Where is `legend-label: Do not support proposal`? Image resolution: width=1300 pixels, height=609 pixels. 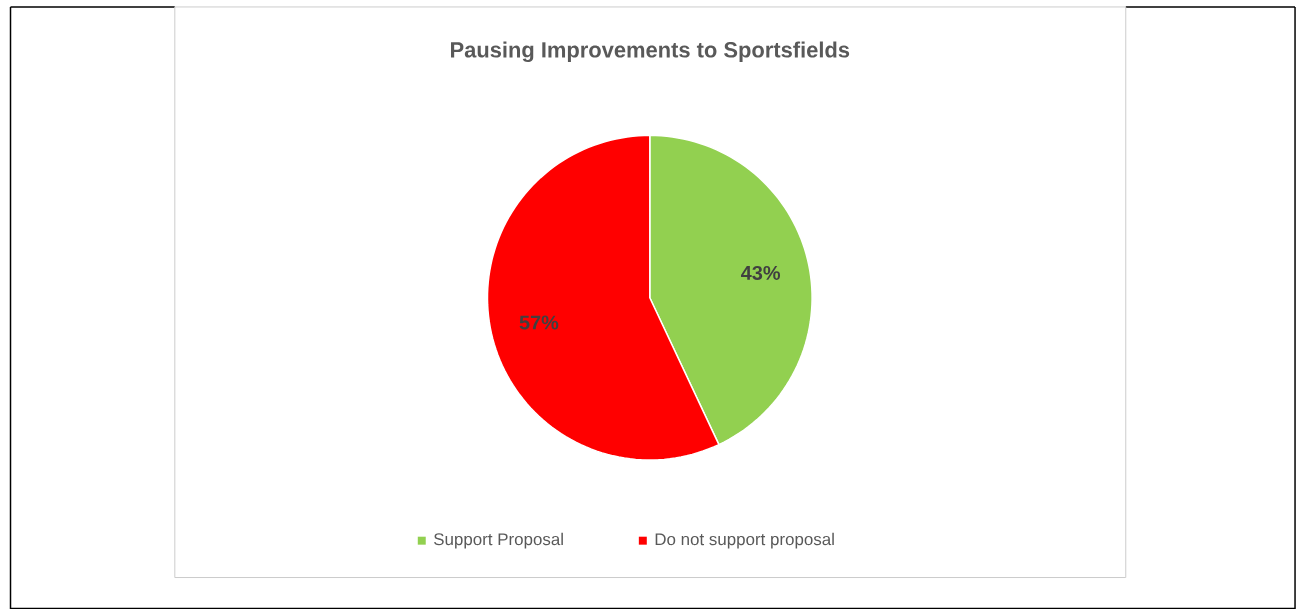
legend-label: Do not support proposal is located at coordinates (744, 540).